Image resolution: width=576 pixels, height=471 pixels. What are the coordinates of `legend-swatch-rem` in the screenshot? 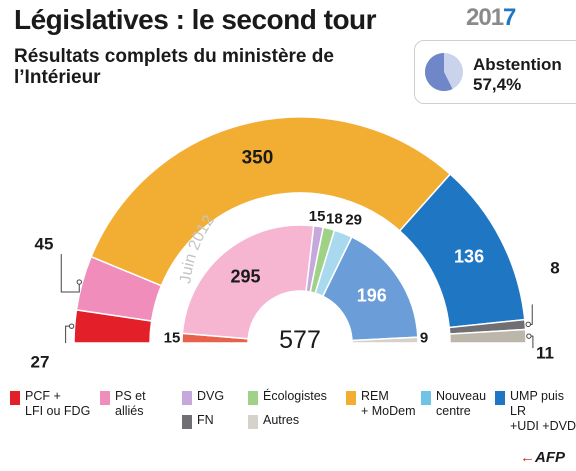 It's located at (351, 398).